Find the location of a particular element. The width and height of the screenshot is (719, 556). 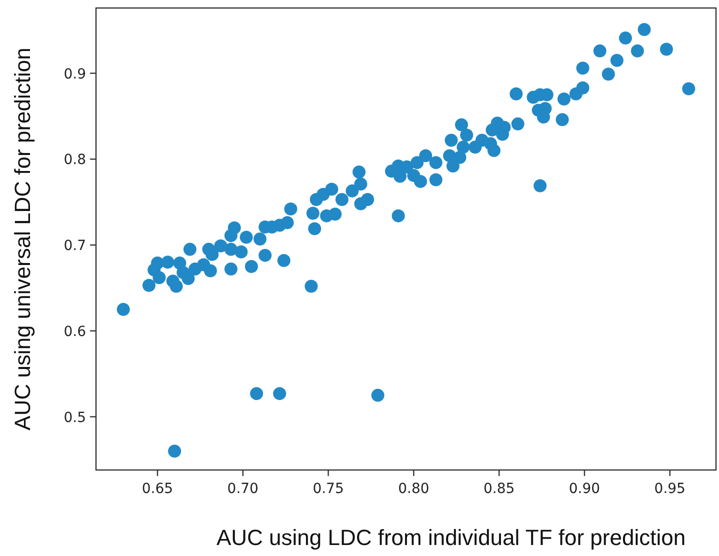

x-tick-label: 0.85 is located at coordinates (499, 489).